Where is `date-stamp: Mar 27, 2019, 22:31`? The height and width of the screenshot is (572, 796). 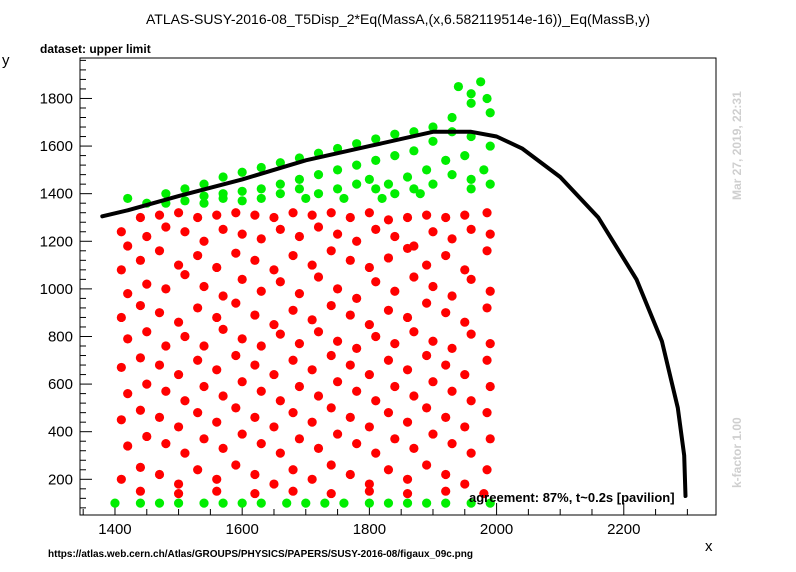
date-stamp: Mar 27, 2019, 22:31 is located at coordinates (737, 145).